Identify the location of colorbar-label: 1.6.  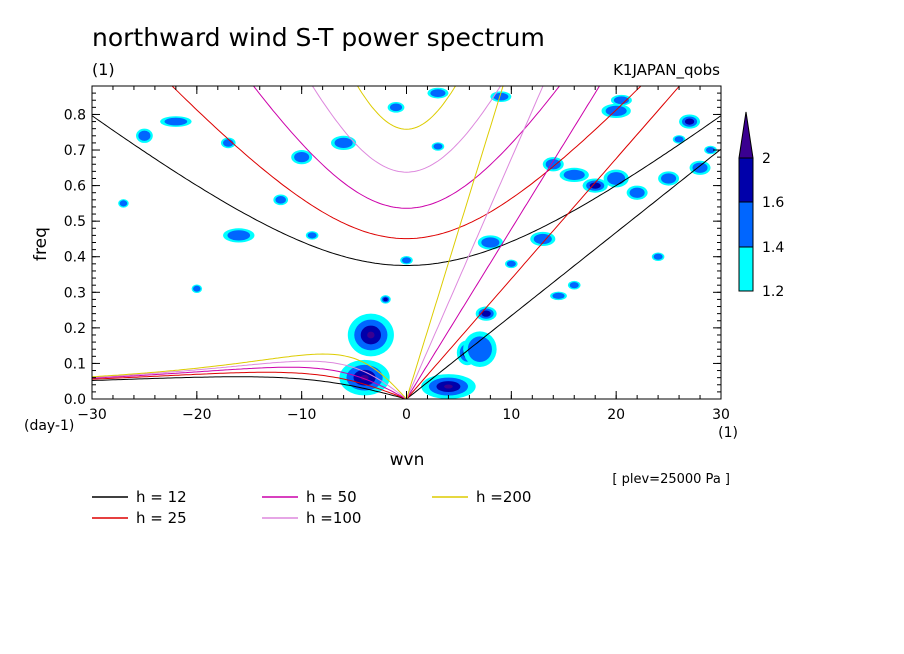
(773, 203).